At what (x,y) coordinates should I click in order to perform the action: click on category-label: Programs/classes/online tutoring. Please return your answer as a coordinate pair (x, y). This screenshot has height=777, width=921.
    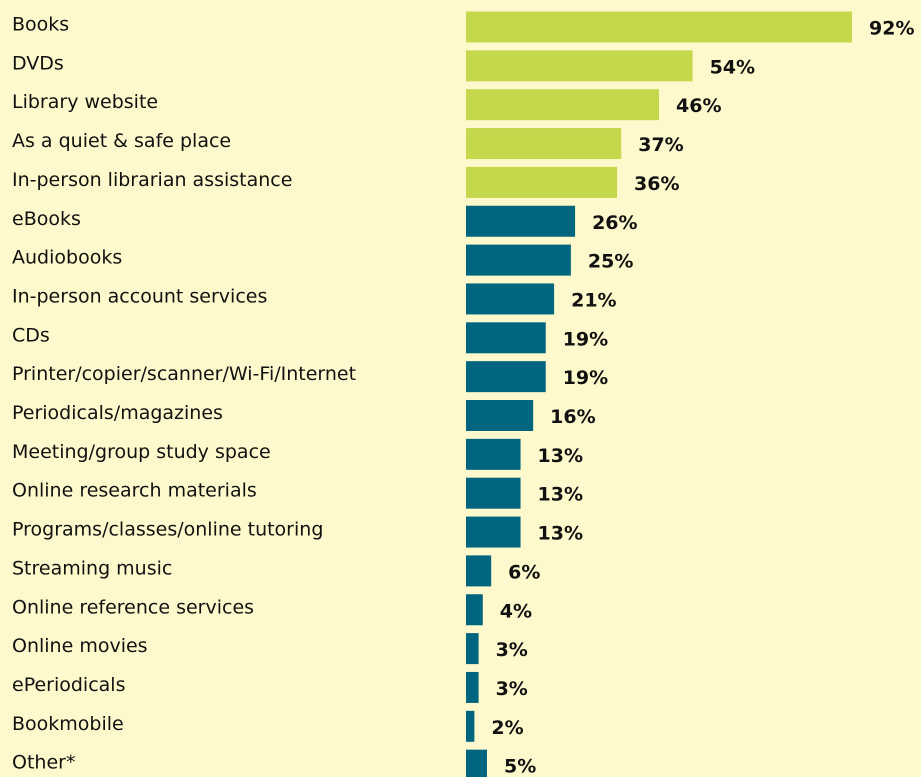
    Looking at the image, I should click on (167, 530).